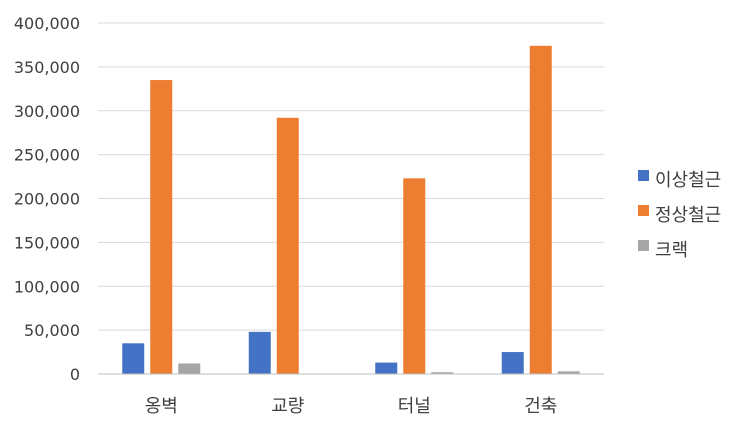  I want to click on x-category-label: 건축, so click(540, 406).